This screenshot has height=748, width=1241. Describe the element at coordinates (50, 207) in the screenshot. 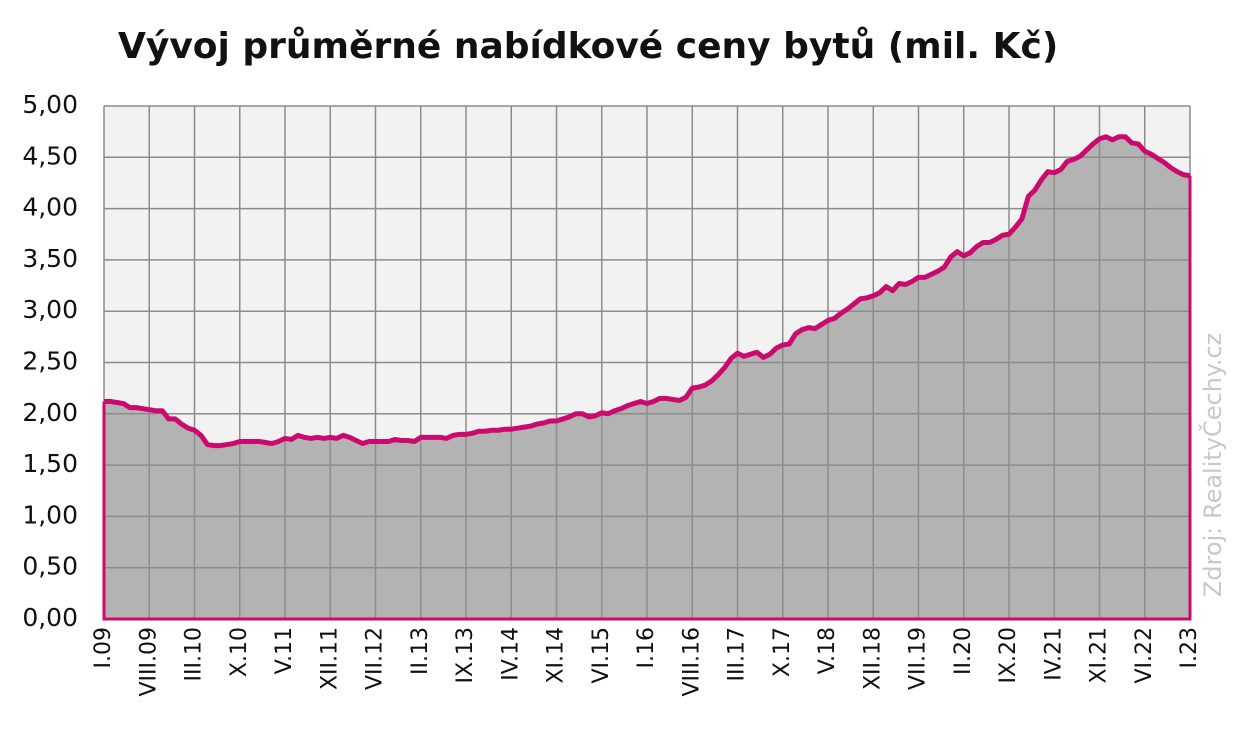

I see `y-tick-label: 4,00` at that location.